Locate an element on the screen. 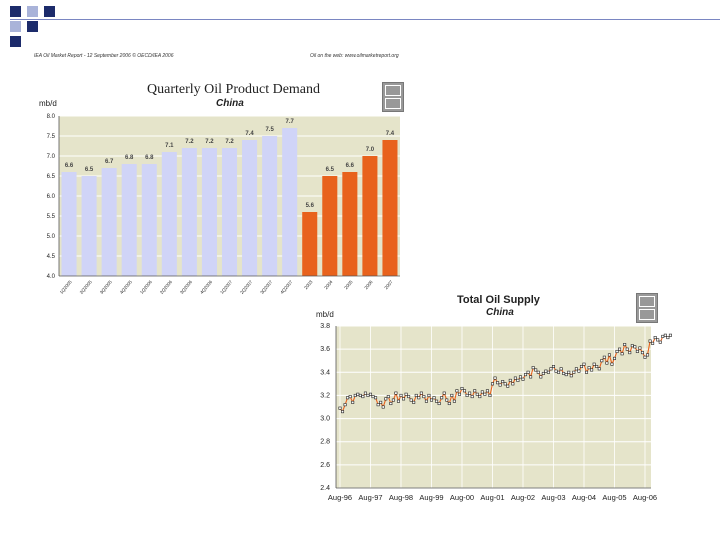  chart1-subtitle: China is located at coordinates (230, 103).